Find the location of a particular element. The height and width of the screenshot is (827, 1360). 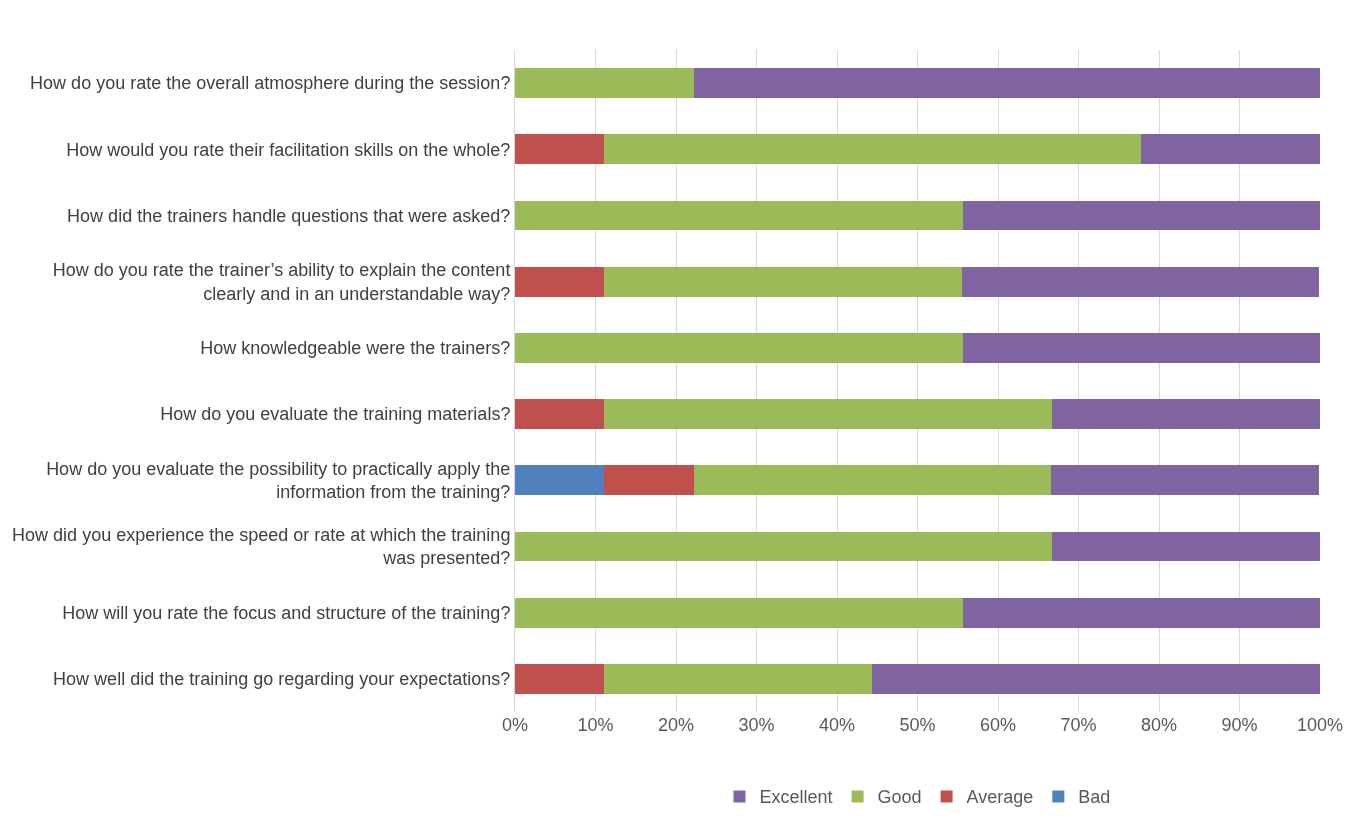

legend-label: Good is located at coordinates (899, 797).